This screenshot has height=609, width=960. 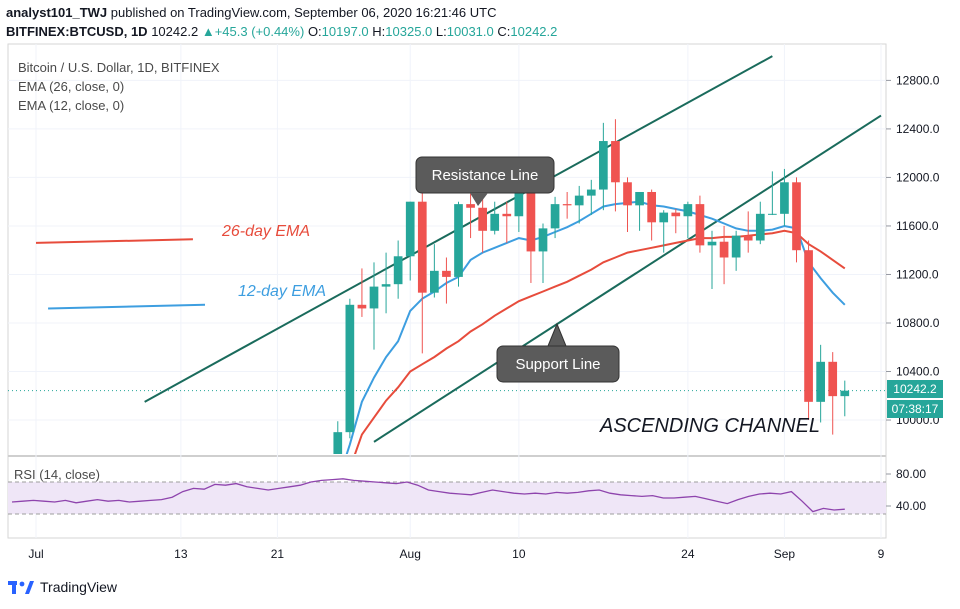 What do you see at coordinates (119, 67) in the screenshot?
I see `legend-title: Bitcoin / U.S. Dollar, 1D, BITFINEX` at bounding box center [119, 67].